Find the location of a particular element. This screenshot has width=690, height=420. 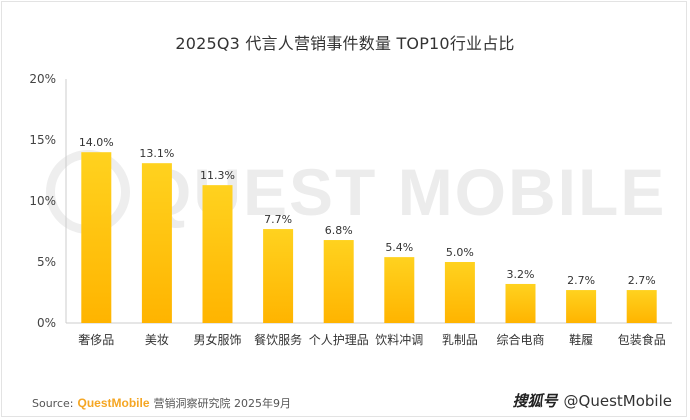

y-tick-label: 5% is located at coordinates (46, 262).